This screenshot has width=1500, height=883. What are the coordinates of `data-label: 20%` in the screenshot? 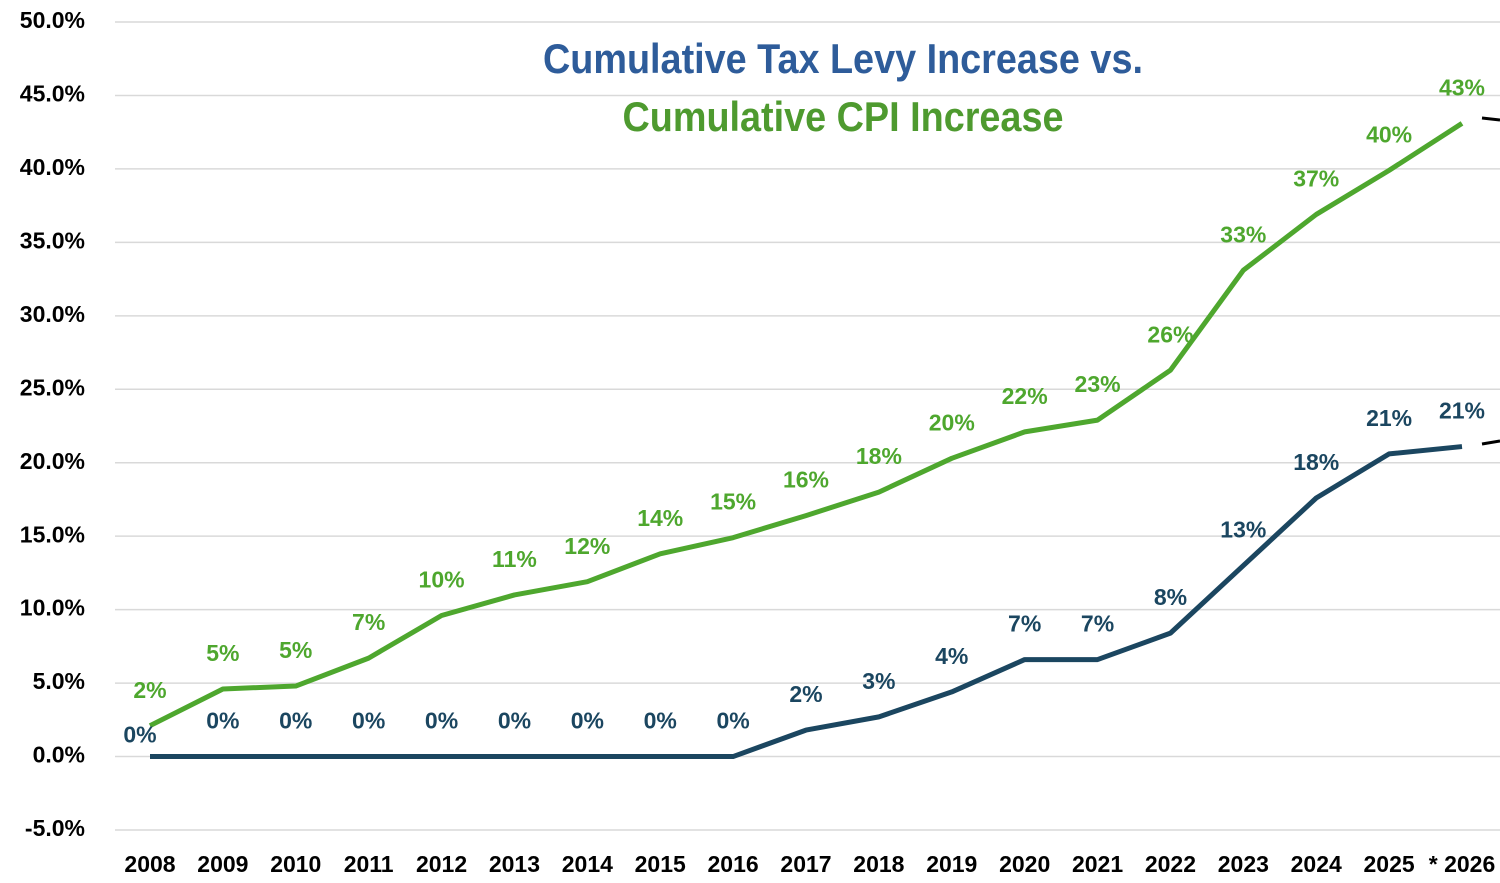 It's located at (952, 422).